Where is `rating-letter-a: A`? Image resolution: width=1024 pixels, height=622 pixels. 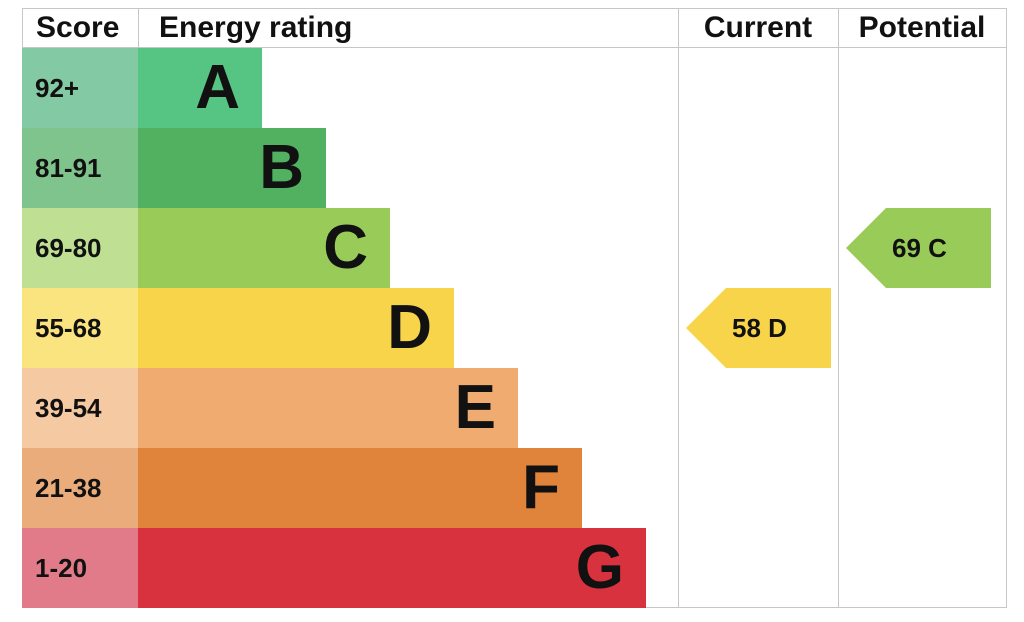
rating-letter-a: A is located at coordinates (217, 87).